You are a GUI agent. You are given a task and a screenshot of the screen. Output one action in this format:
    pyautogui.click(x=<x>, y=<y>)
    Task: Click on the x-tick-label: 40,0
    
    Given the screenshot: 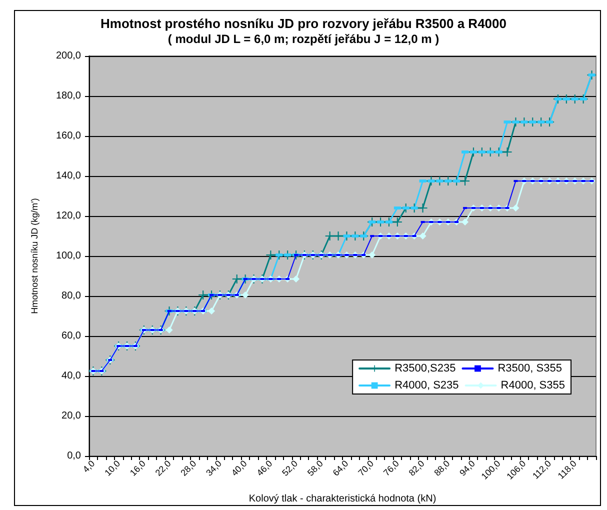 What is the action you would take?
    pyautogui.click(x=239, y=468)
    